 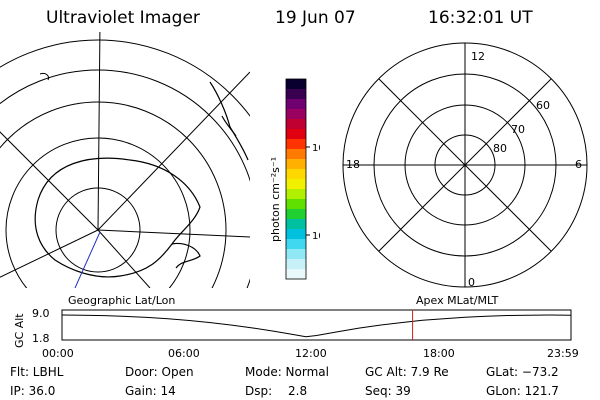 I want to click on altitude-series-line, so click(x=316, y=326).